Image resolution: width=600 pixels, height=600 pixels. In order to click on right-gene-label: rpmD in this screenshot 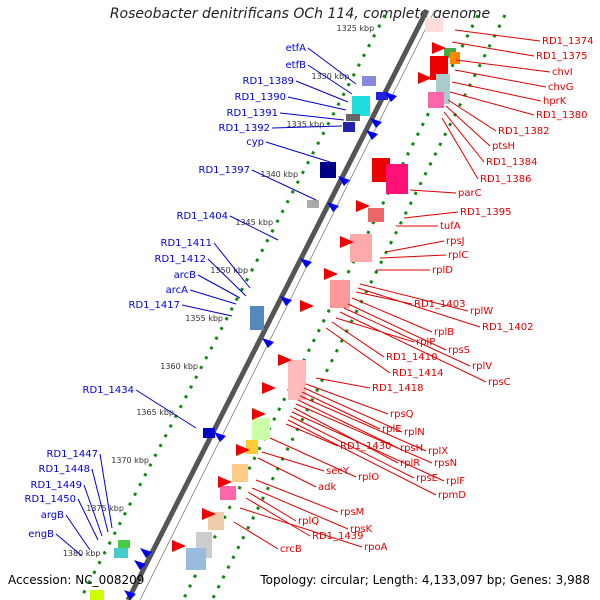, I will do `click(452, 495)`.